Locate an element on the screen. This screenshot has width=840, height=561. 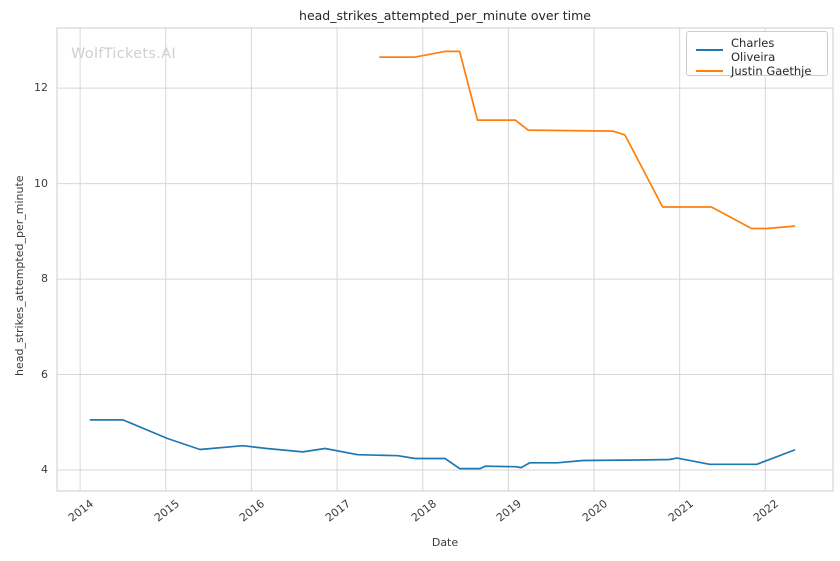
series-line-charles-oliveira is located at coordinates (442, 444).